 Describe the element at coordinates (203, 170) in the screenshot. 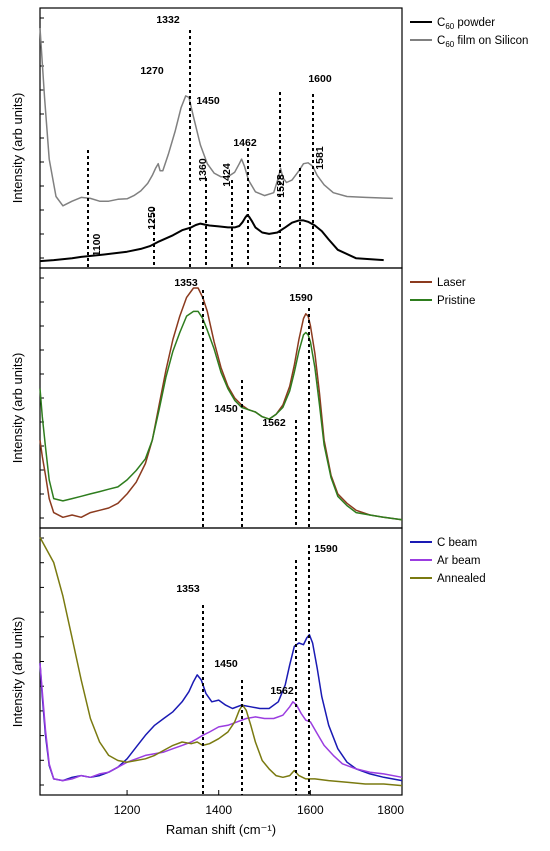

I see `peak-annotation: 1360` at that location.